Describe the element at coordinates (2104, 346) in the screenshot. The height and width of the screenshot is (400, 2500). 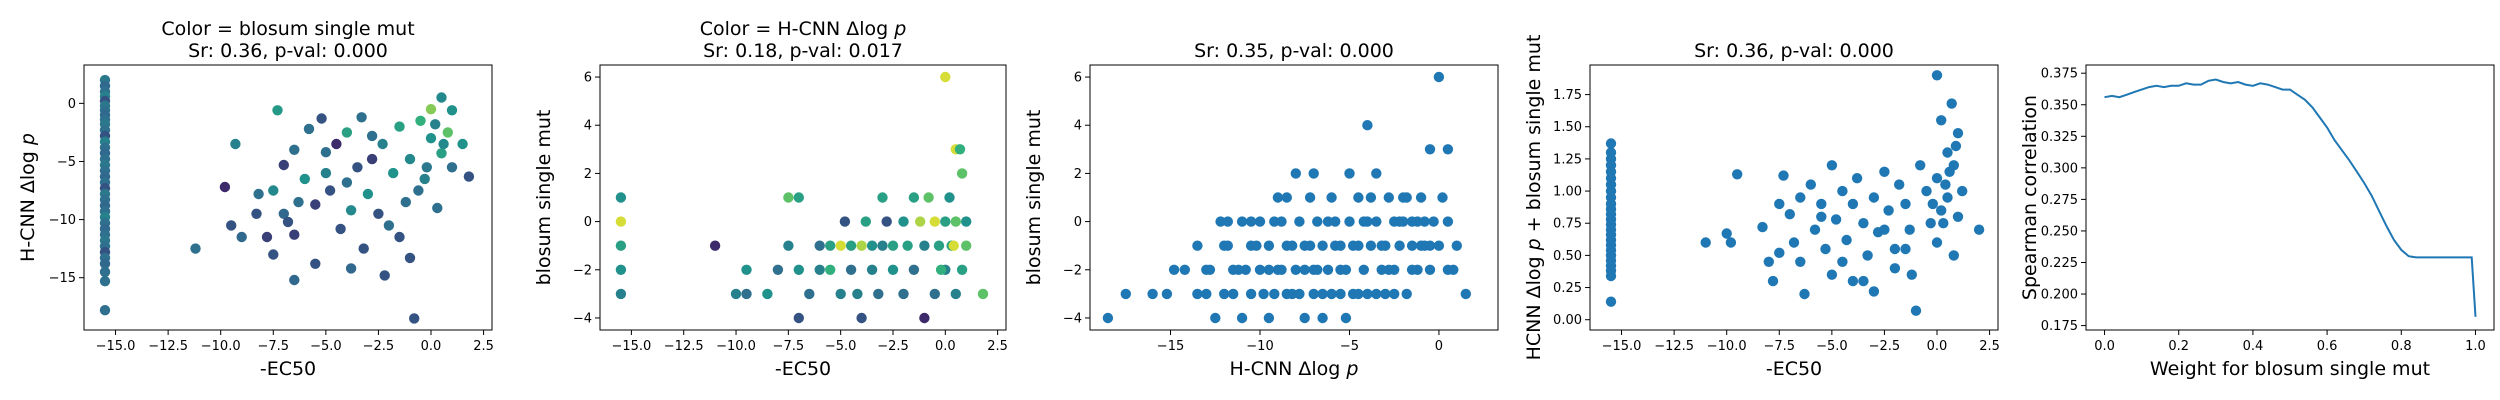
I see `x-tick-label: 0.0` at that location.